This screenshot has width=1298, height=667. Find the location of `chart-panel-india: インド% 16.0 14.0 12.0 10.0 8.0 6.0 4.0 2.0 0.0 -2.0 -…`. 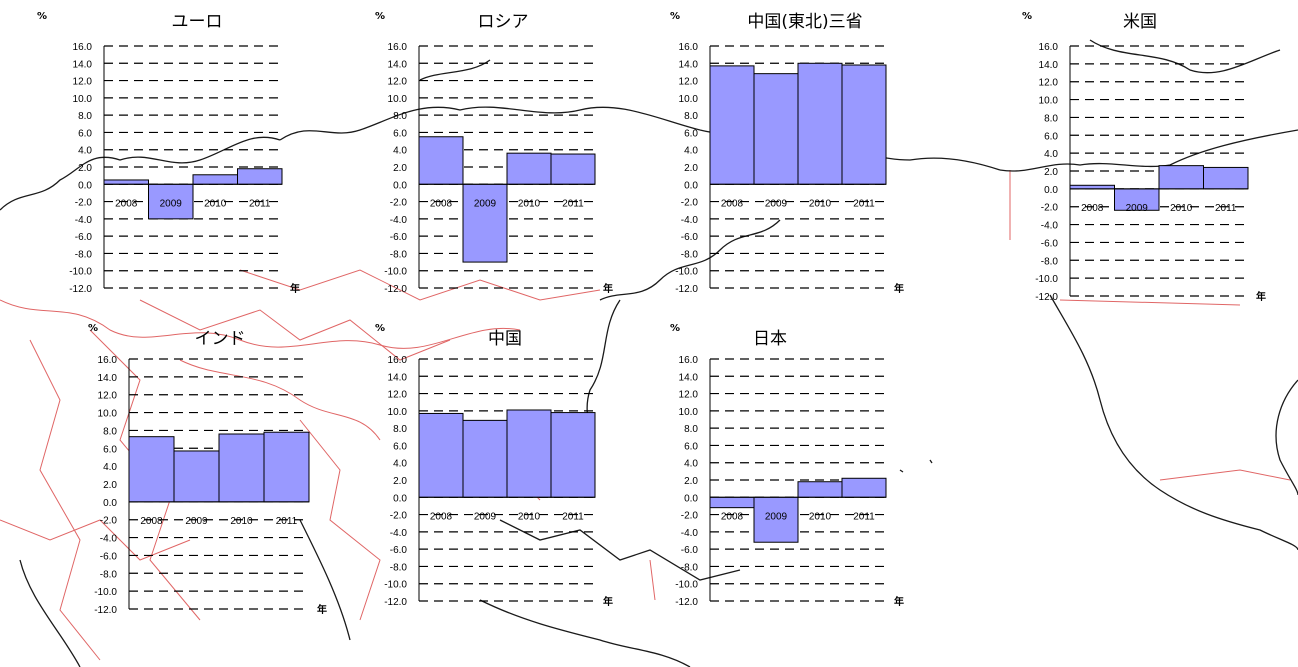

chart-panel-india: インド% 16.0 14.0 12.0 10.0 8.0 6.0 4.0 2.0 0.0 -2.0 -… is located at coordinates (207, 469).